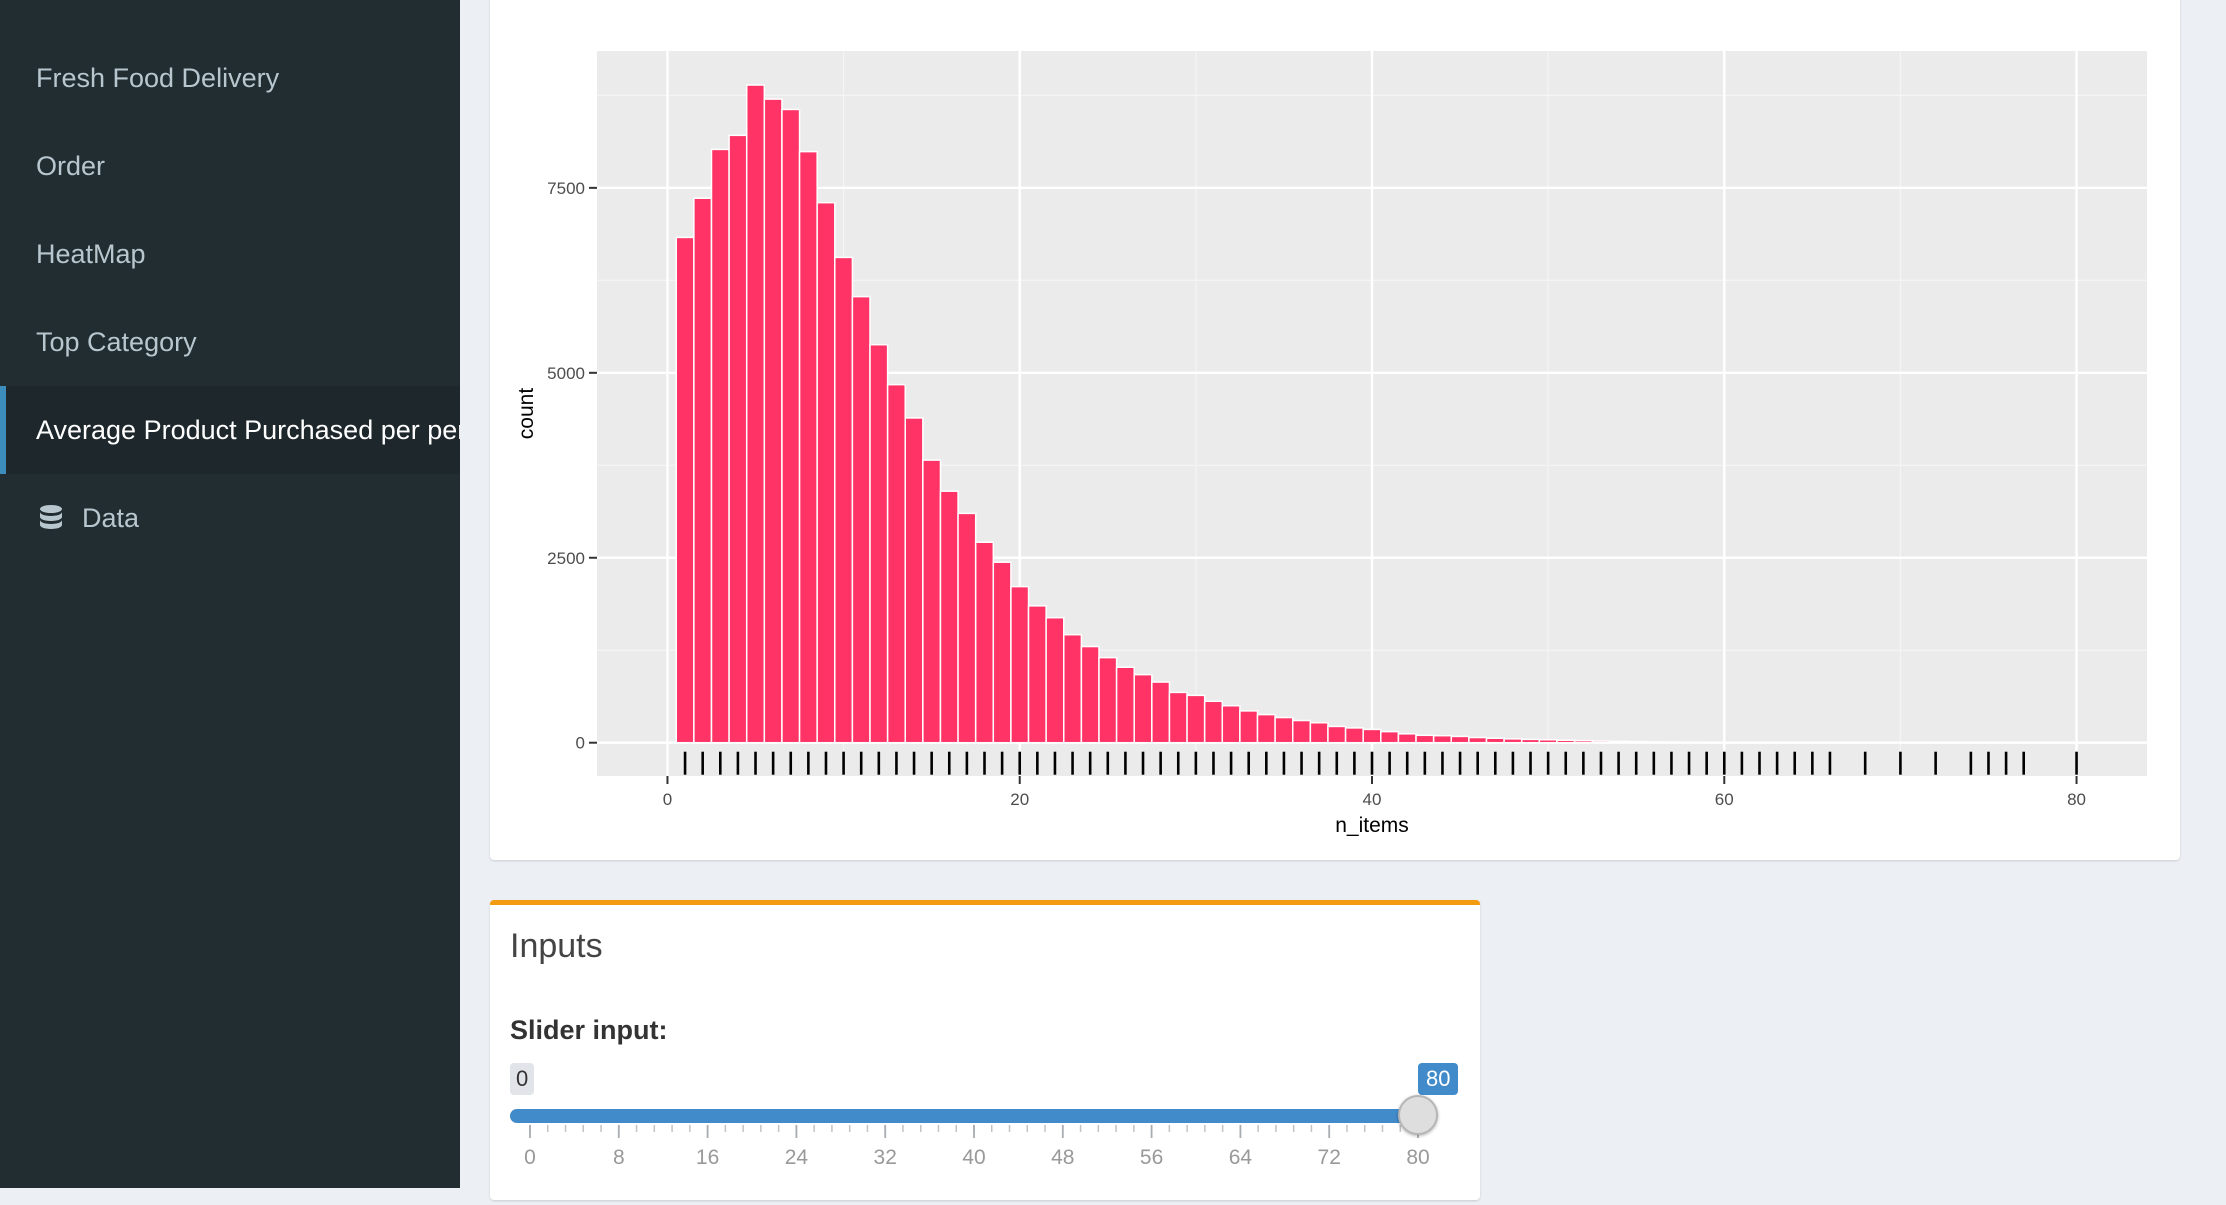  Describe the element at coordinates (1417, 1157) in the screenshot. I see `slider-tick-label: 80` at that location.